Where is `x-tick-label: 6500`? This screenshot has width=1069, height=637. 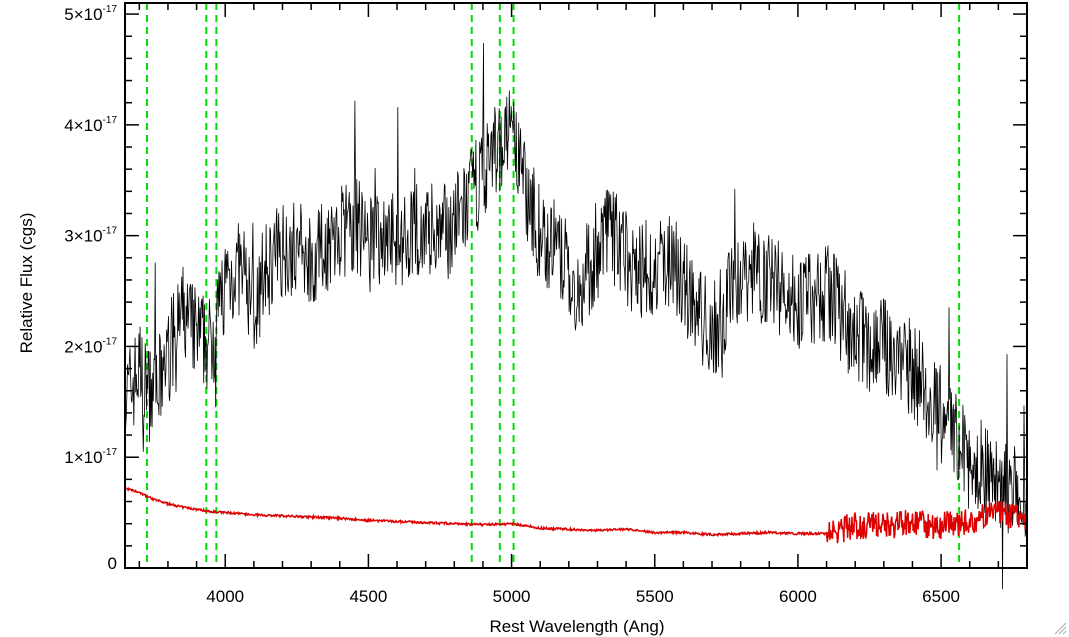
x-tick-label: 6500 is located at coordinates (941, 596).